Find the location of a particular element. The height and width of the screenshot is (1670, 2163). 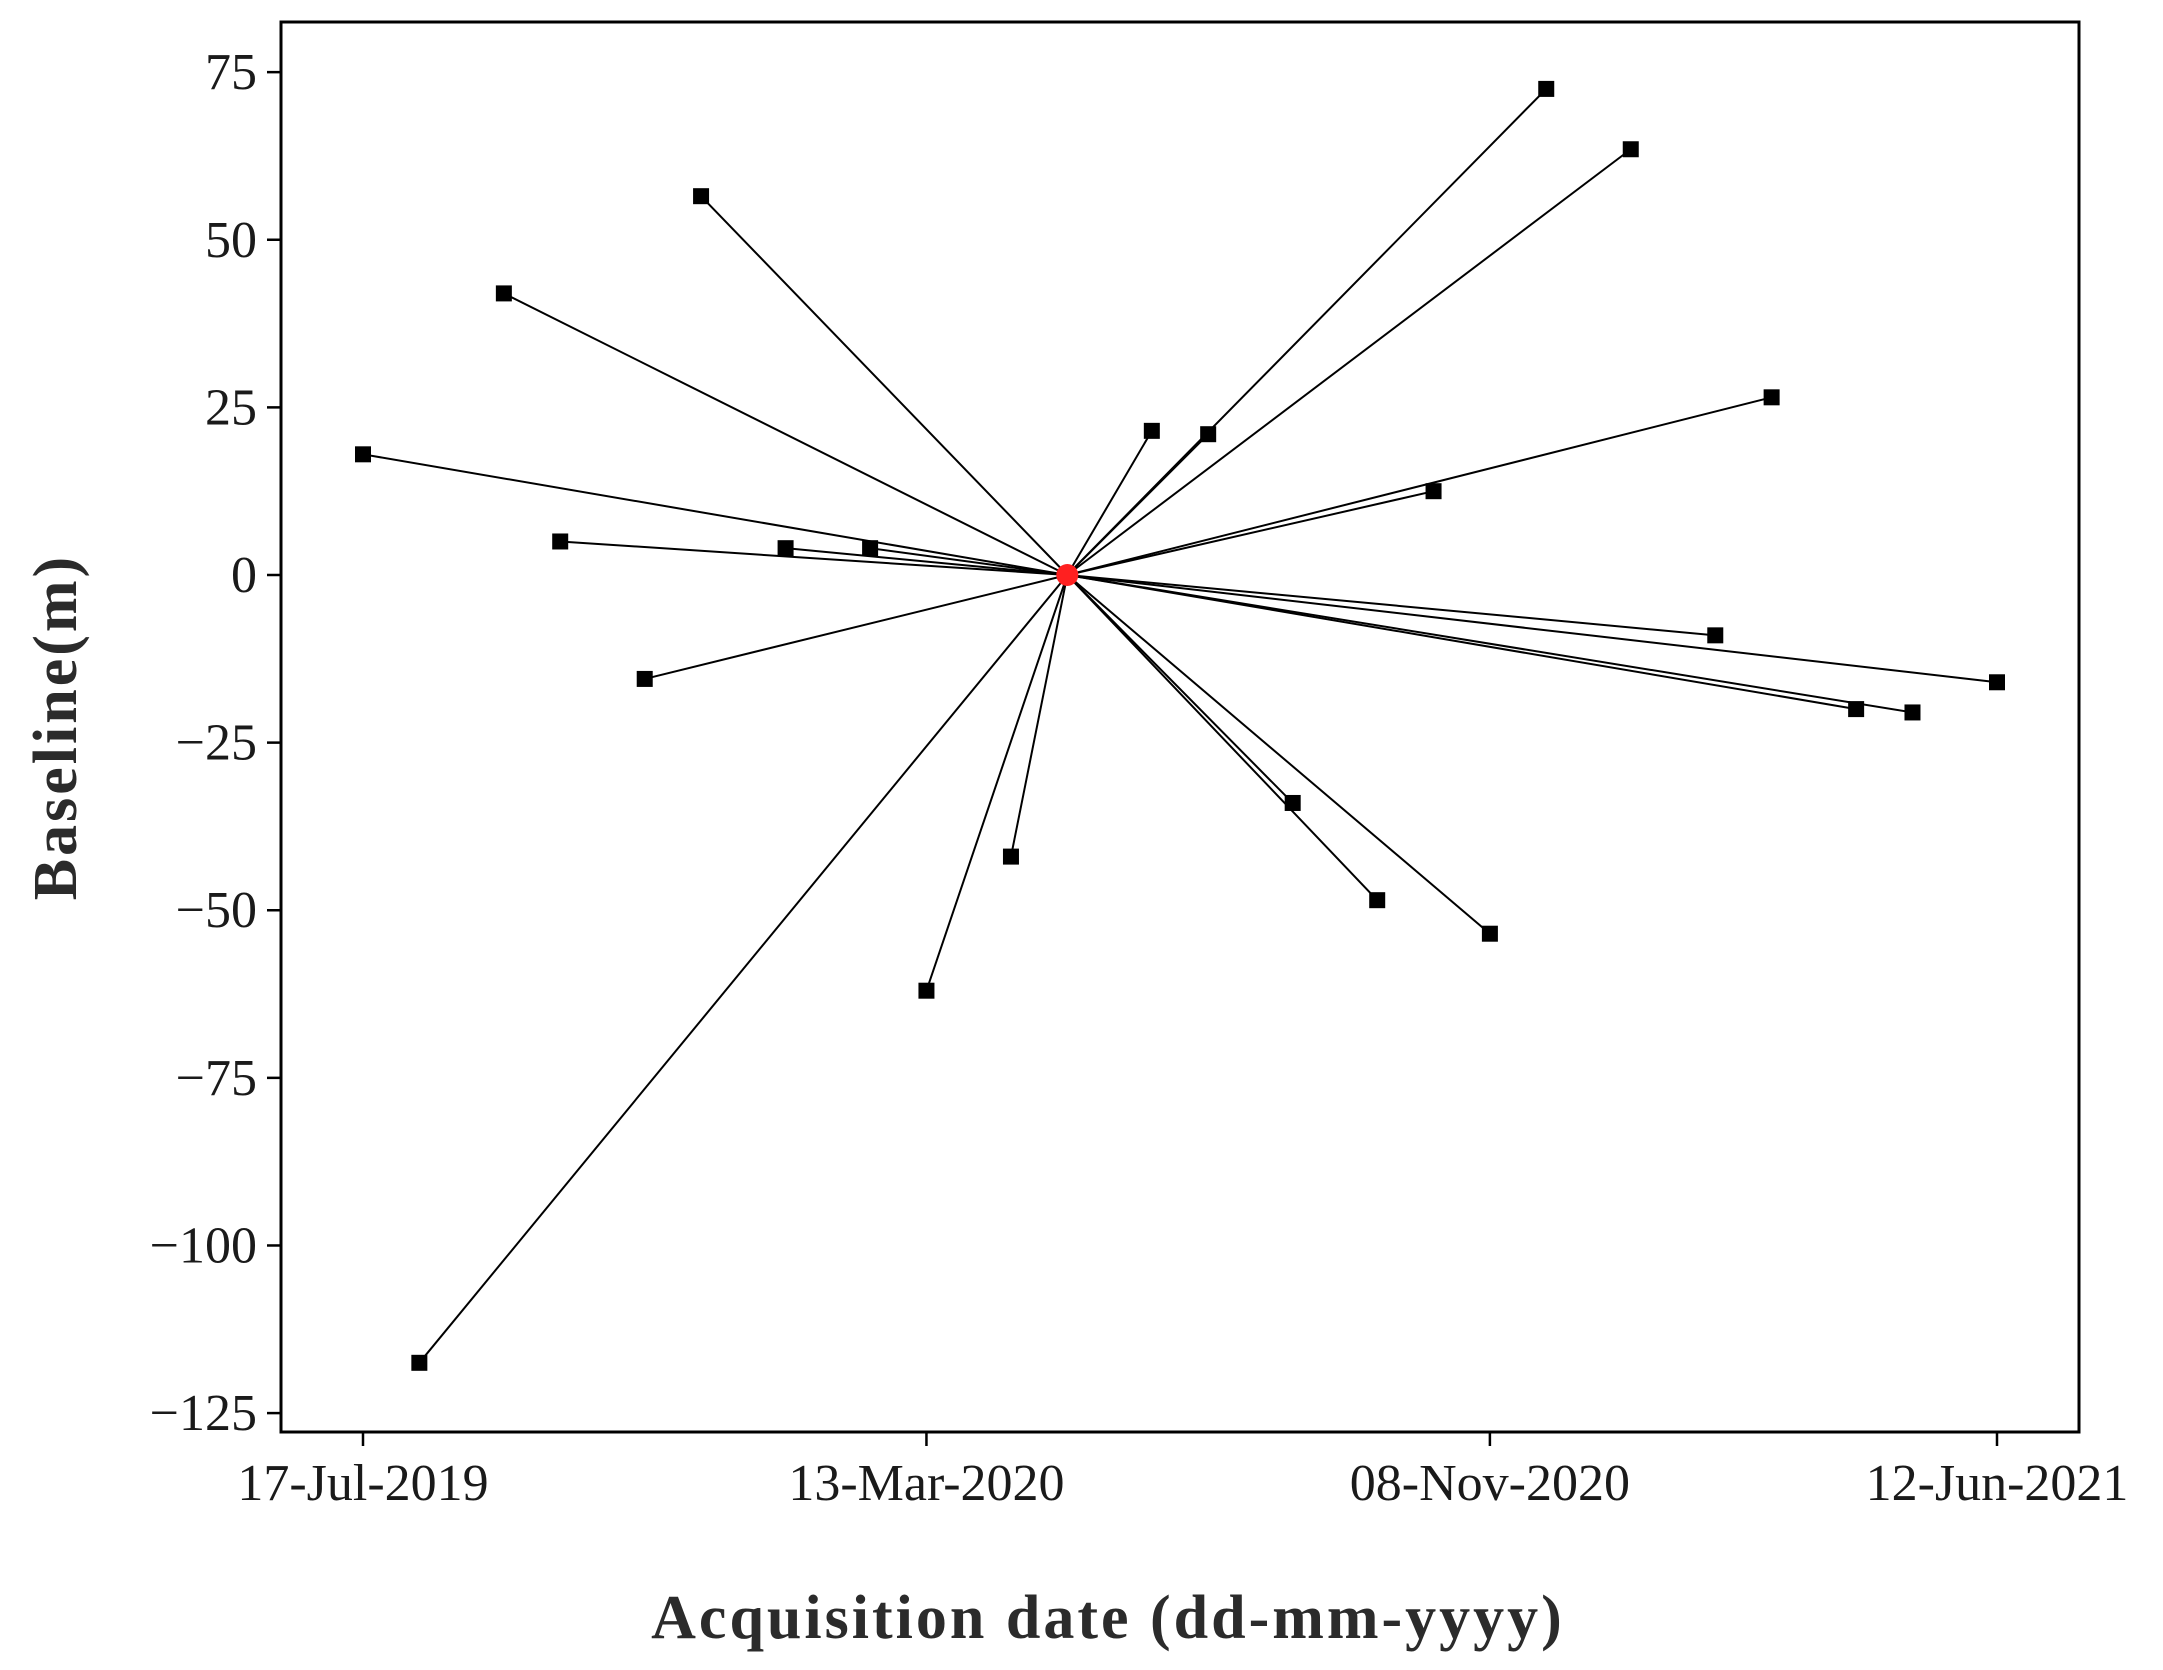

x-tick-label: 13-Mar-2020 is located at coordinates (926, 1483).